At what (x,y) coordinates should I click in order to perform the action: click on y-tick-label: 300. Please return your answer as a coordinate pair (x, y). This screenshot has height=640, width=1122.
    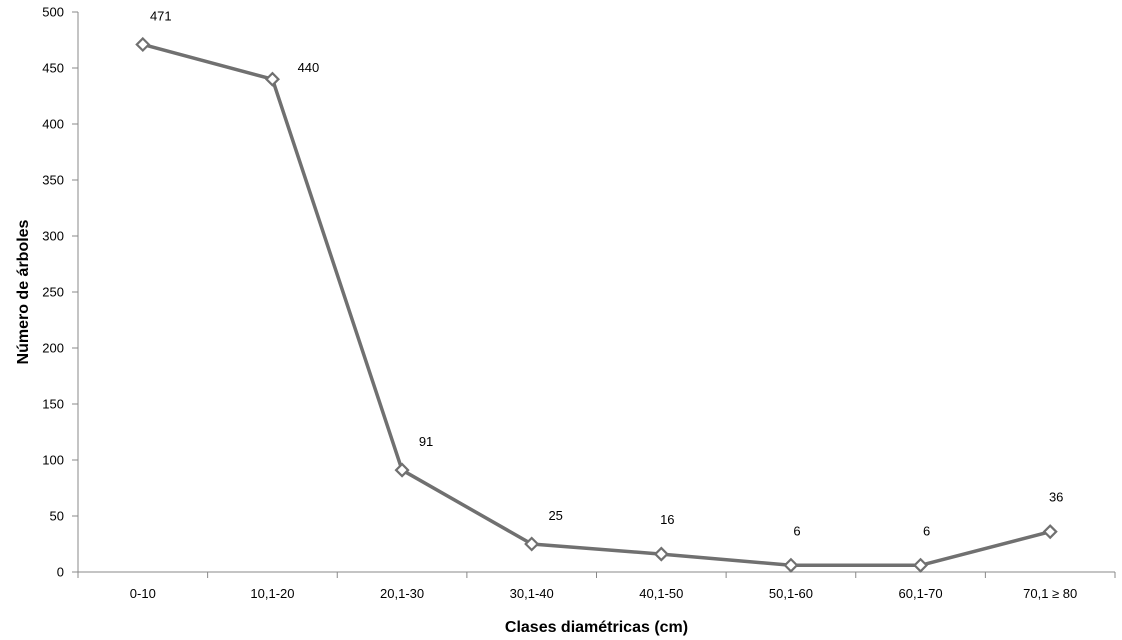
    Looking at the image, I should click on (53, 236).